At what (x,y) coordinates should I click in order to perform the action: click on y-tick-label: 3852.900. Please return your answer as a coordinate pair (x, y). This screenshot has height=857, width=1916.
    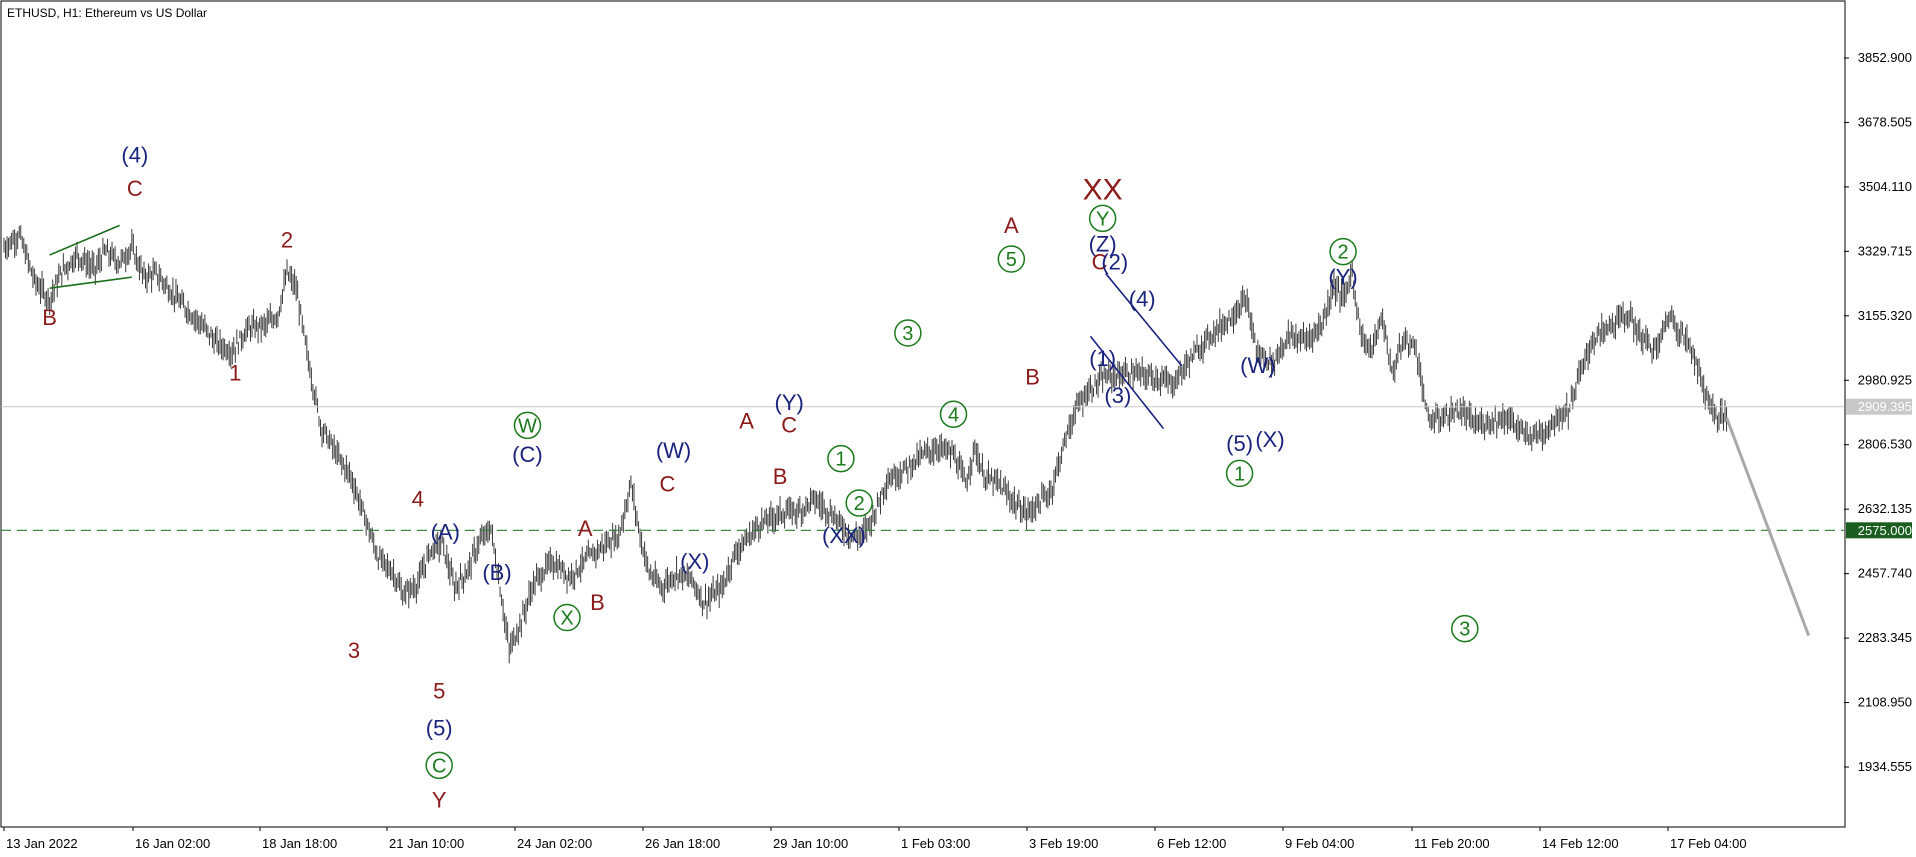
    Looking at the image, I should click on (1885, 57).